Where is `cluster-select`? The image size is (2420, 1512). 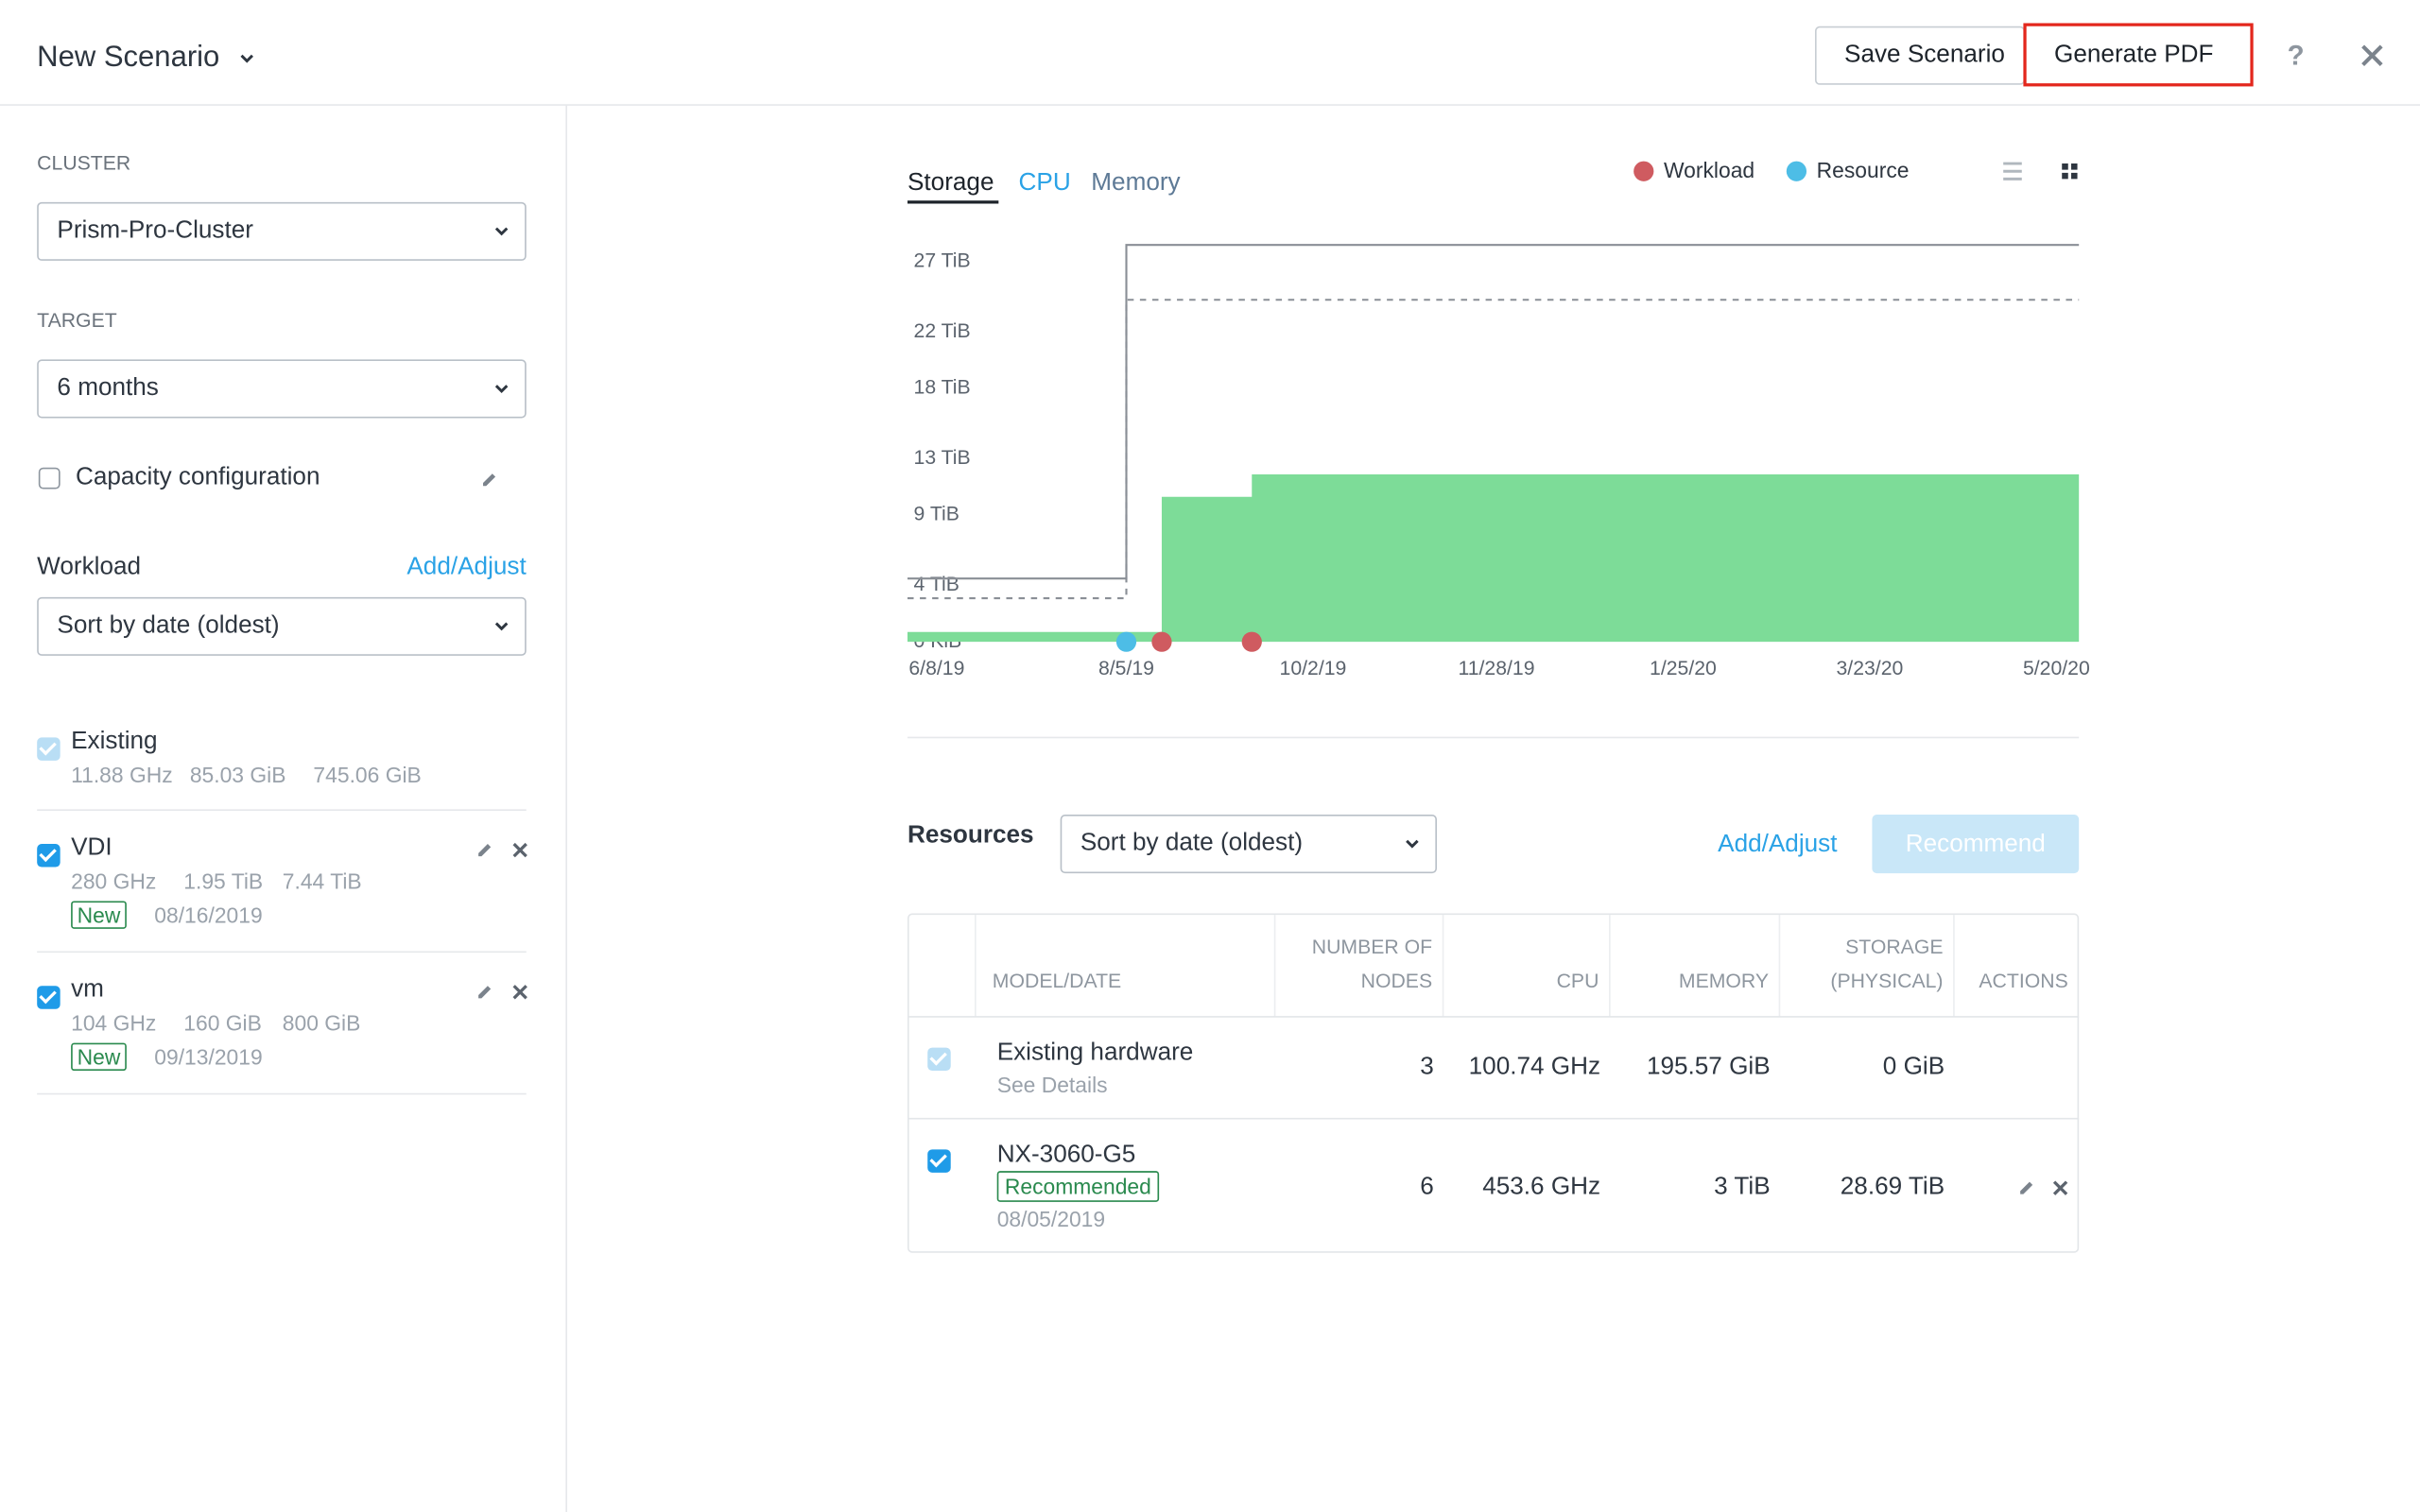 cluster-select is located at coordinates (282, 231).